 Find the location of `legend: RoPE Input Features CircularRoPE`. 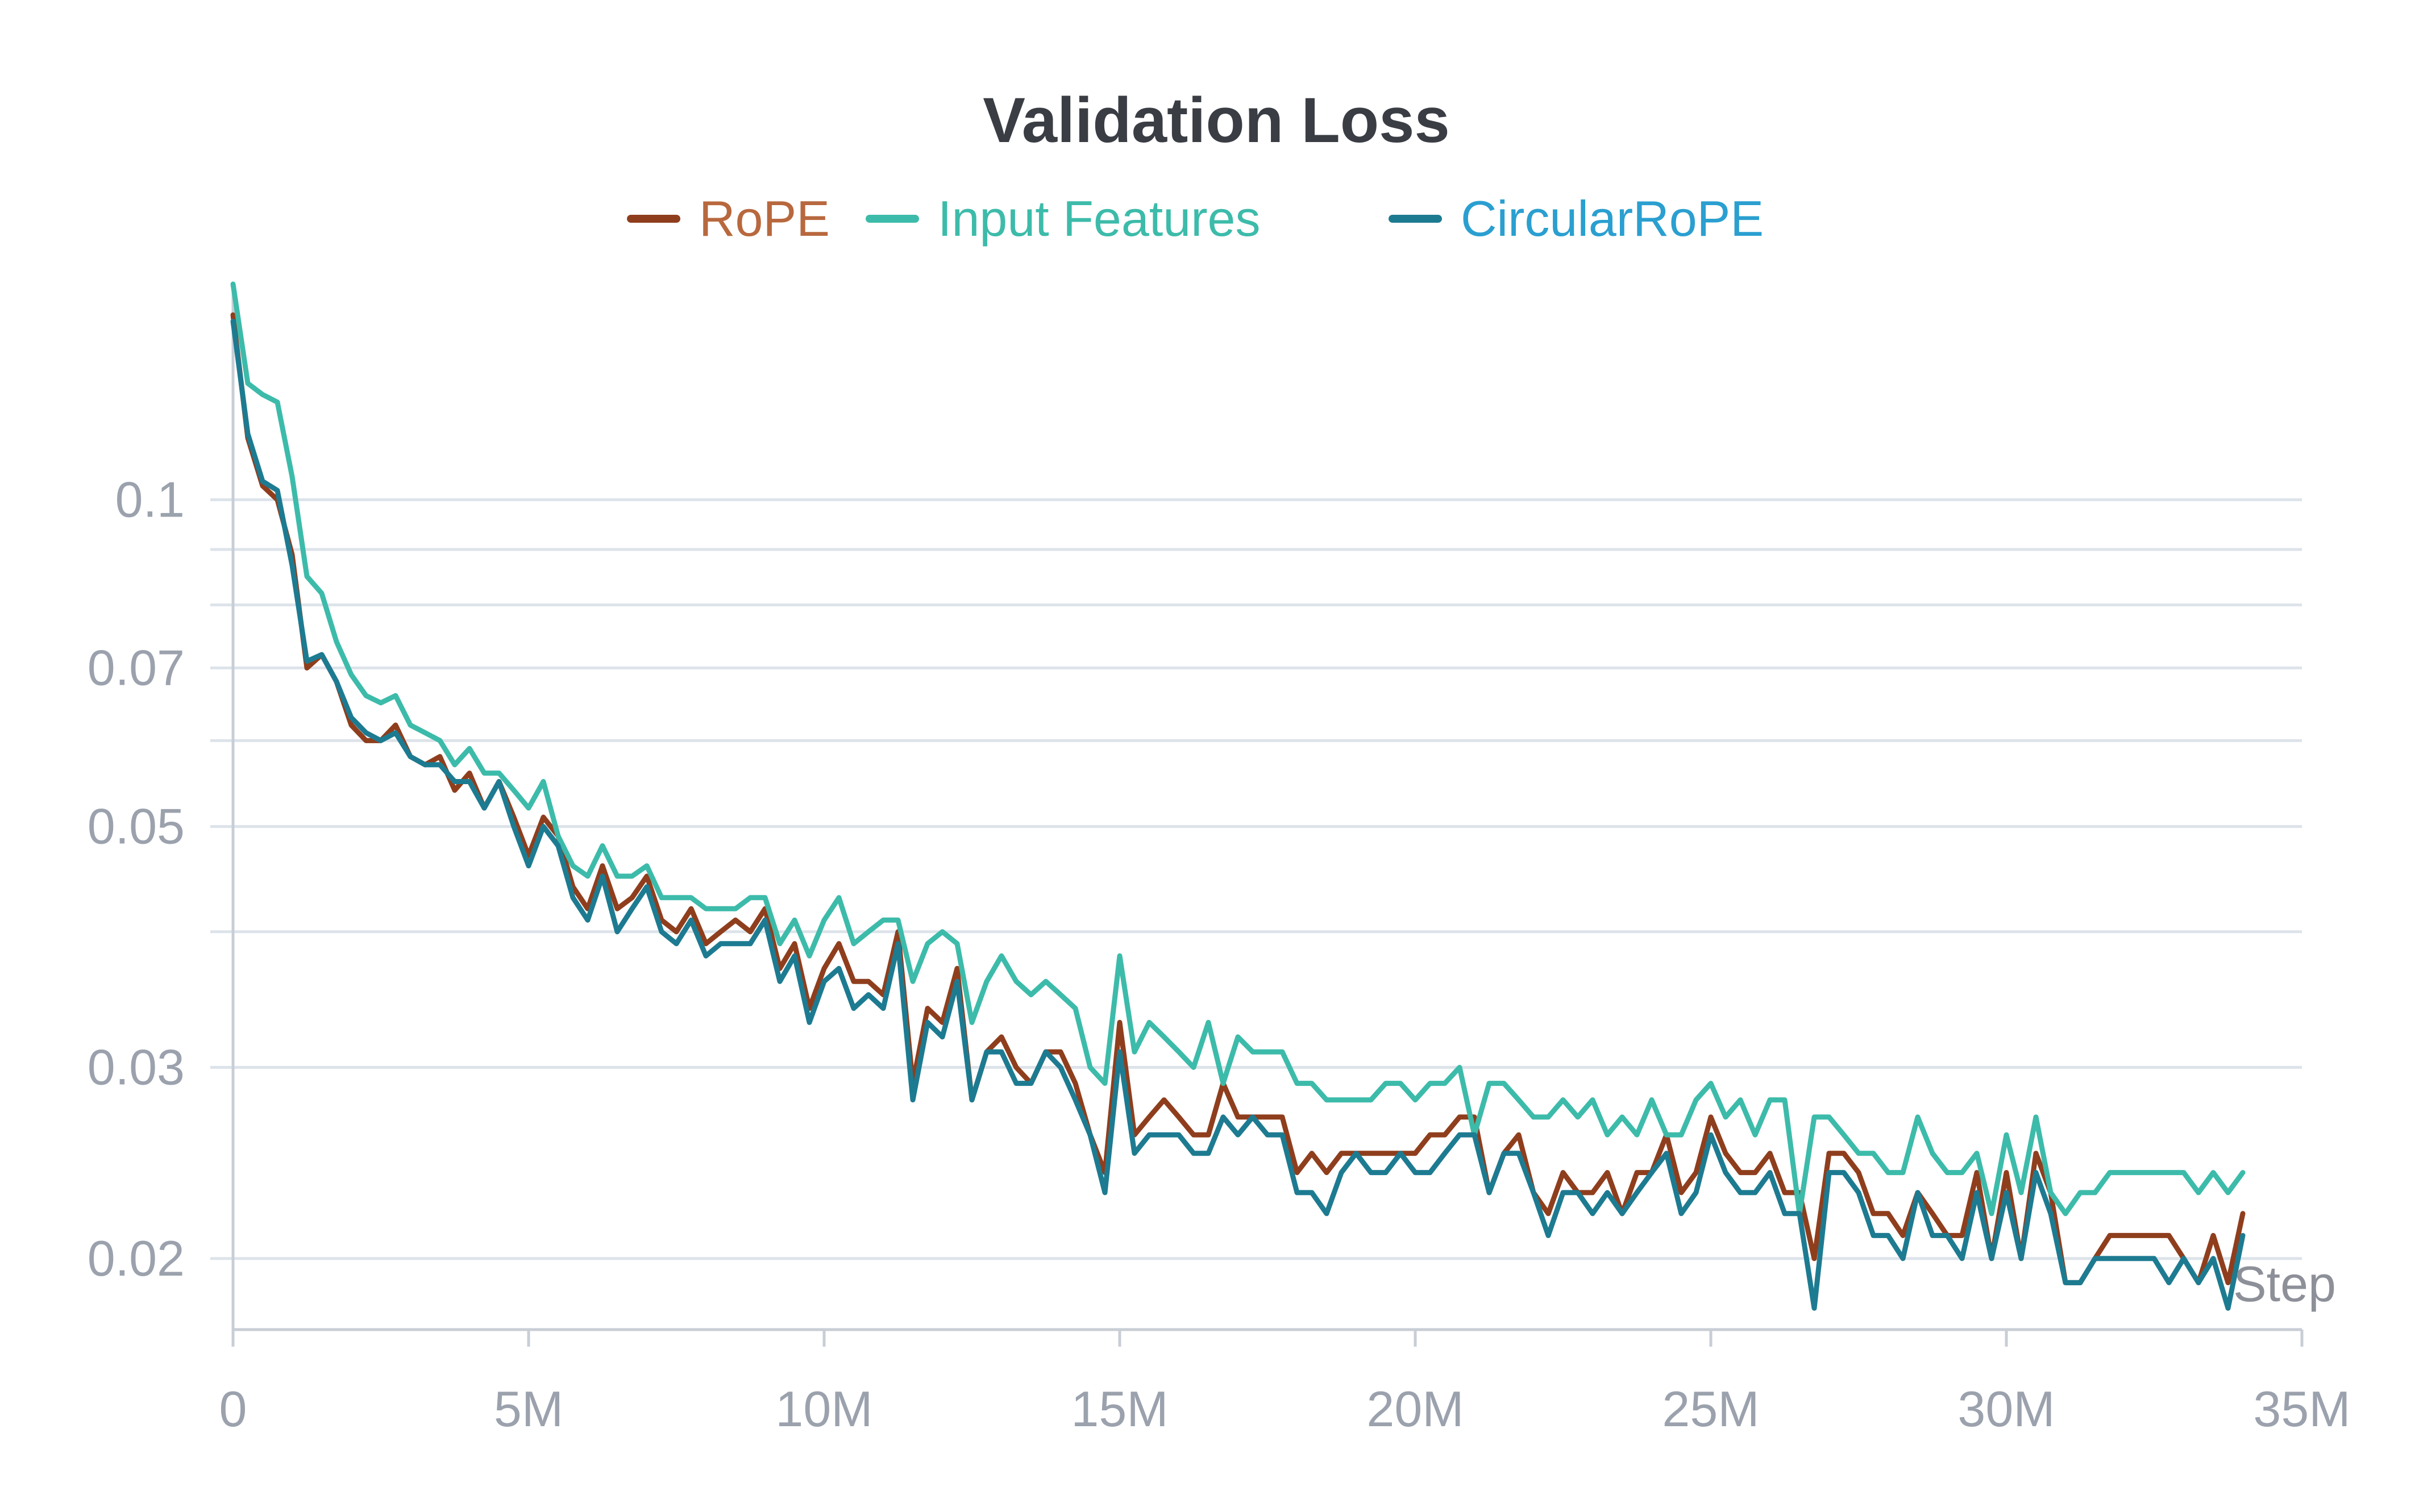

legend: RoPE Input Features CircularRoPE is located at coordinates (1195, 218).